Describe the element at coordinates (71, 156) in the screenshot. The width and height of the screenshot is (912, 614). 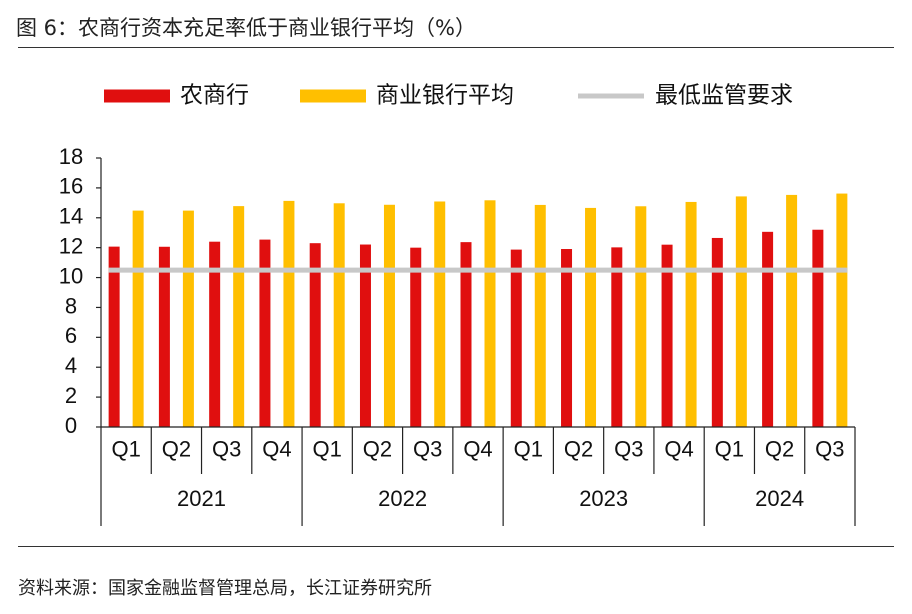
I see `y-tick-label: 18` at that location.